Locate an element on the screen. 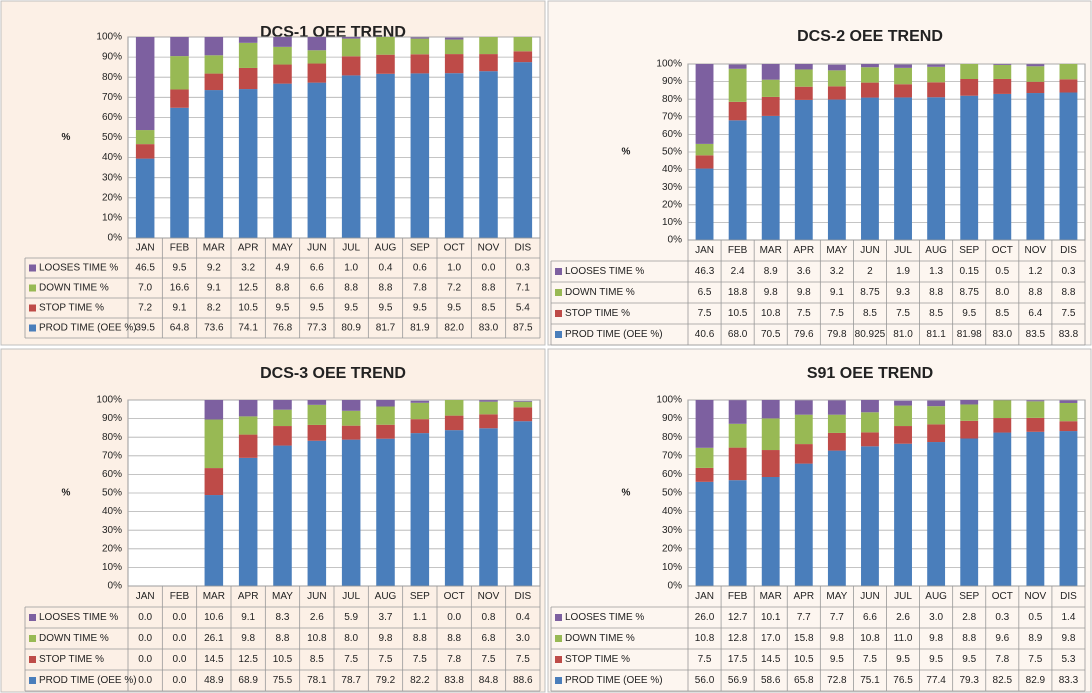 This screenshot has width=1092, height=693. data-label: 9.1 is located at coordinates (837, 292).